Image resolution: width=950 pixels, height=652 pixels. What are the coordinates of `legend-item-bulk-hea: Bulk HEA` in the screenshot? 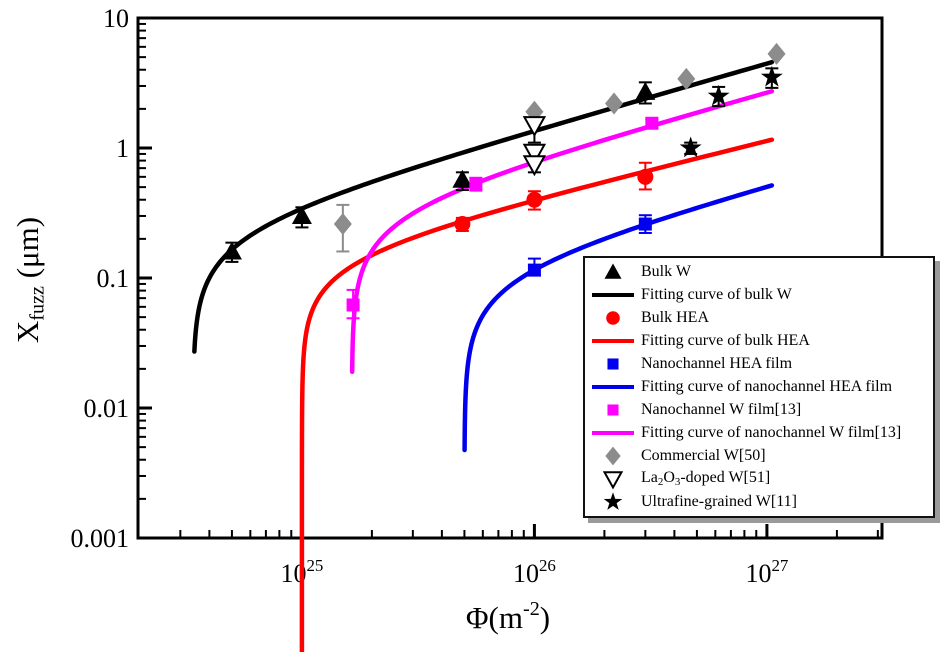 It's located at (761, 318).